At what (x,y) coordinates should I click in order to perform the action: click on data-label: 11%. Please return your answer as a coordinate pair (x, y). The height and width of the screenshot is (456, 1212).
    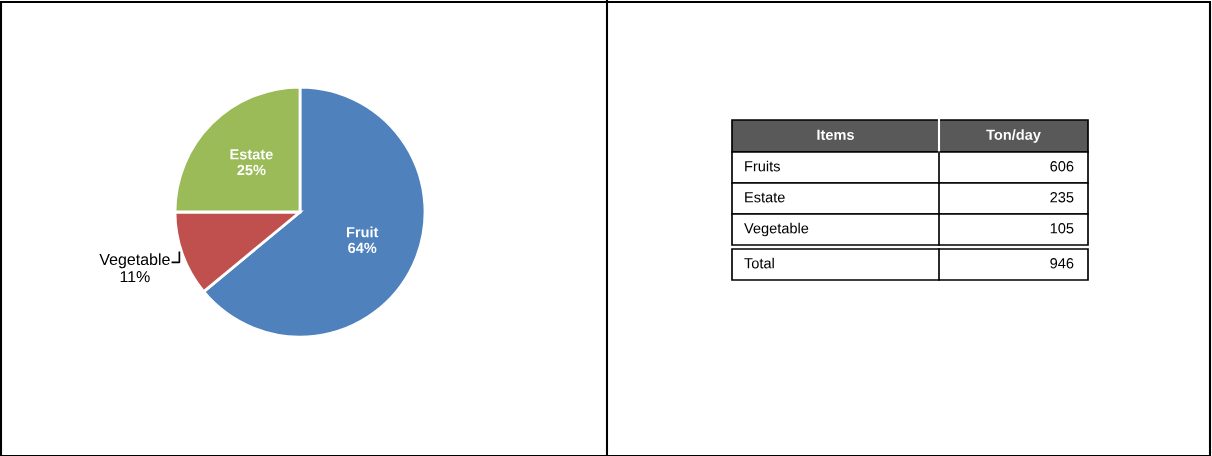
    Looking at the image, I should click on (135, 277).